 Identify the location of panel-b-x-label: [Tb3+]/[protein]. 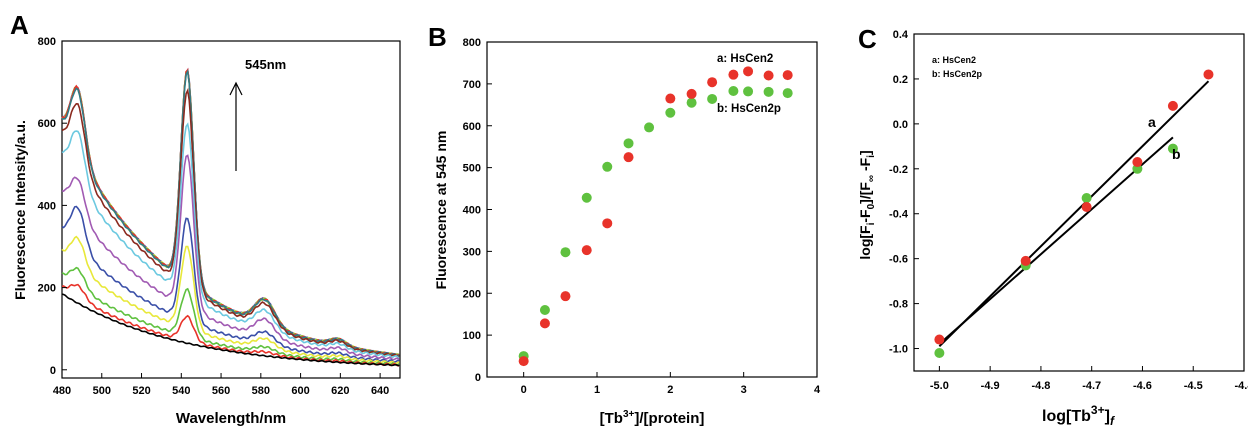
(652, 418).